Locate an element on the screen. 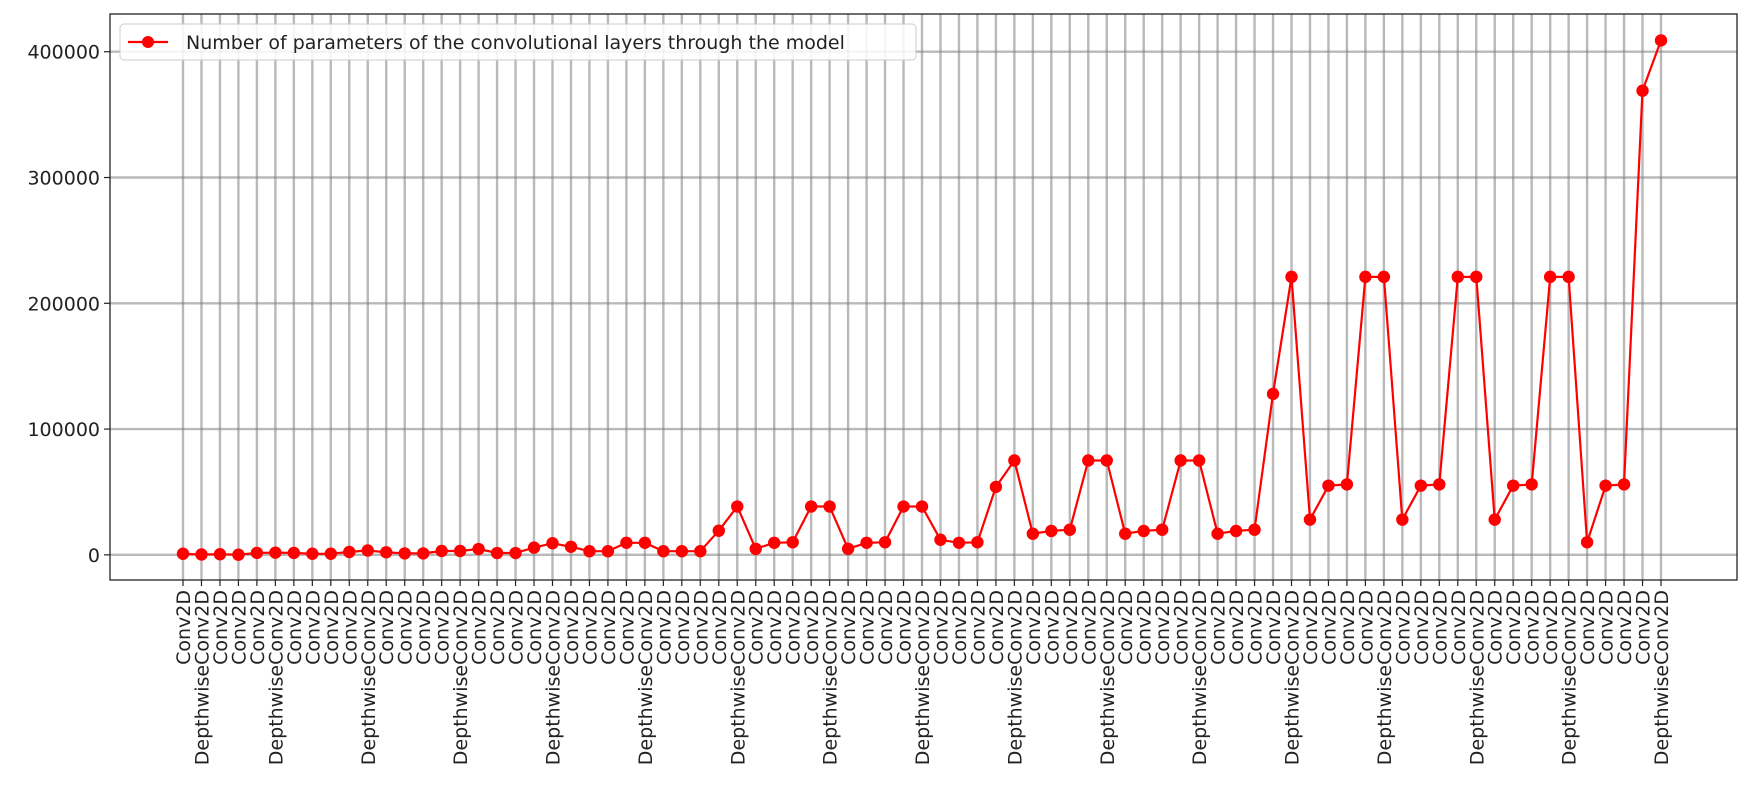  legend-box is located at coordinates (518, 42).